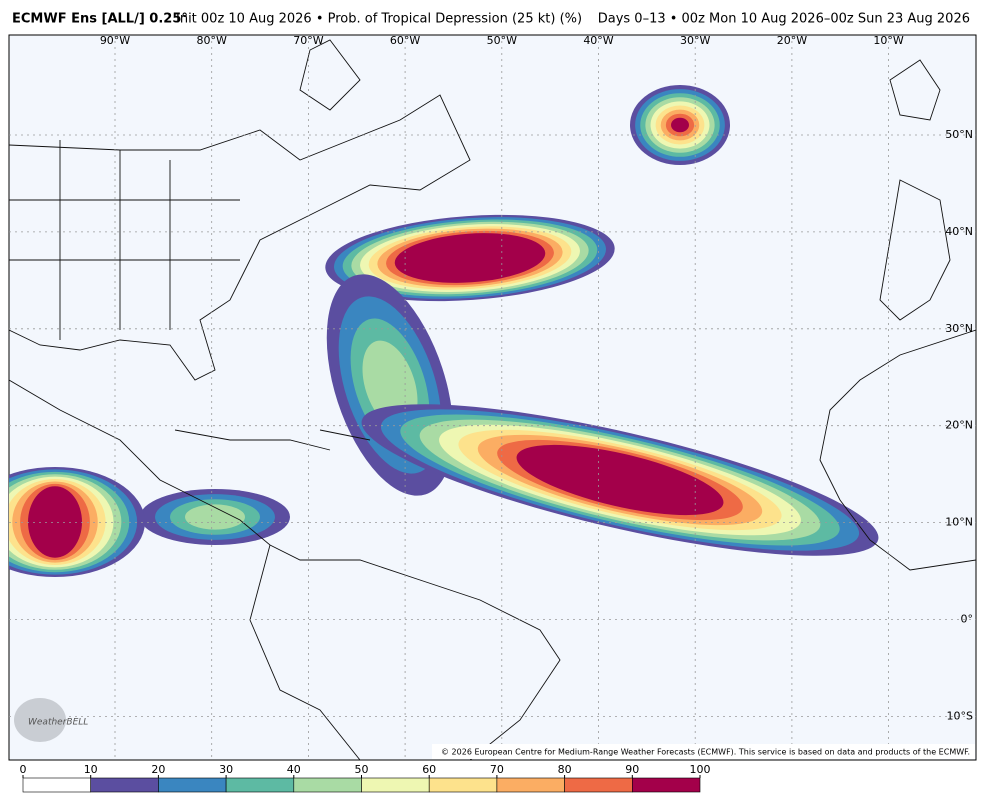 The height and width of the screenshot is (812, 984). I want to click on copyright-box, so click(703, 751).